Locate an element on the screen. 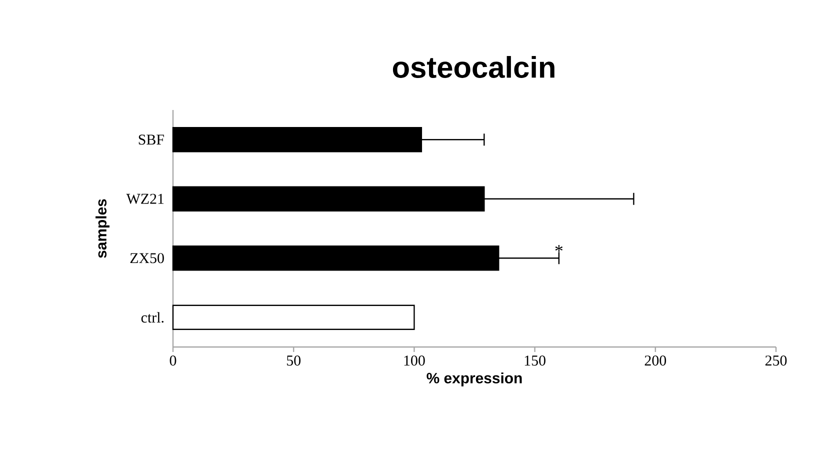 This screenshot has width=816, height=457. annotation: * is located at coordinates (559, 248).